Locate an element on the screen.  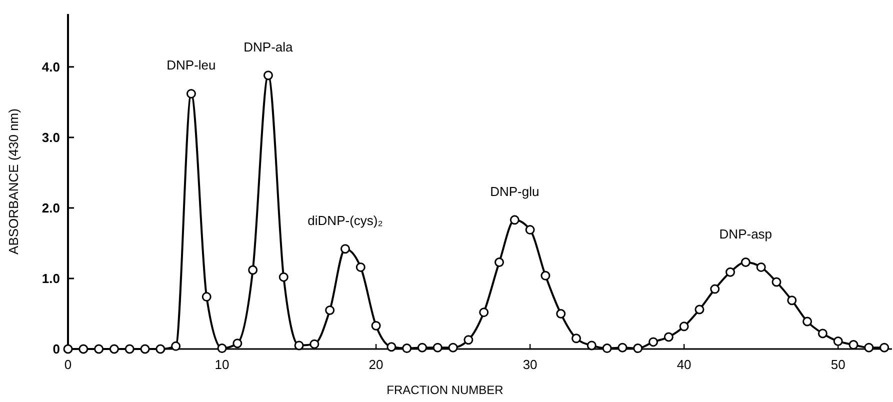
y-tick-label: 2.0 is located at coordinates (51, 208).